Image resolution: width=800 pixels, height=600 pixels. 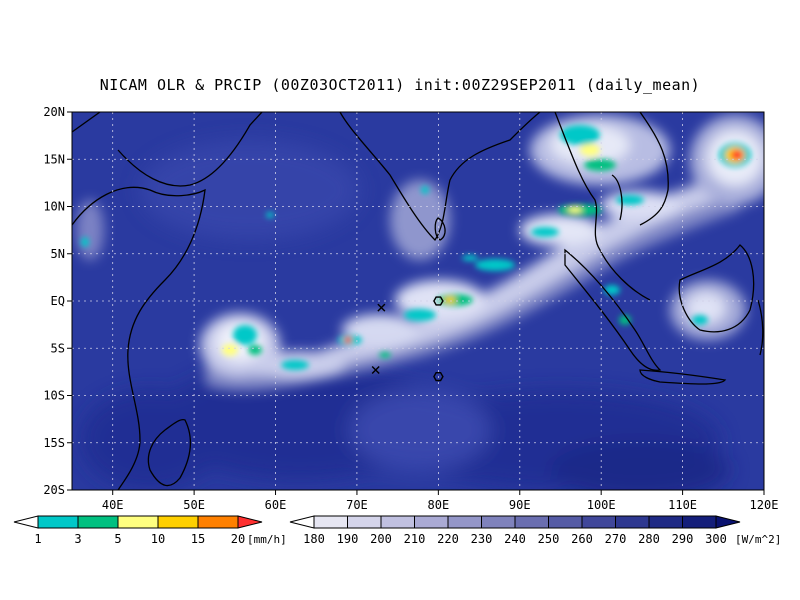 What do you see at coordinates (150, 530) in the screenshot?
I see `precip-colorbar: 1 3 5 10 15 20 [mm/h]` at bounding box center [150, 530].